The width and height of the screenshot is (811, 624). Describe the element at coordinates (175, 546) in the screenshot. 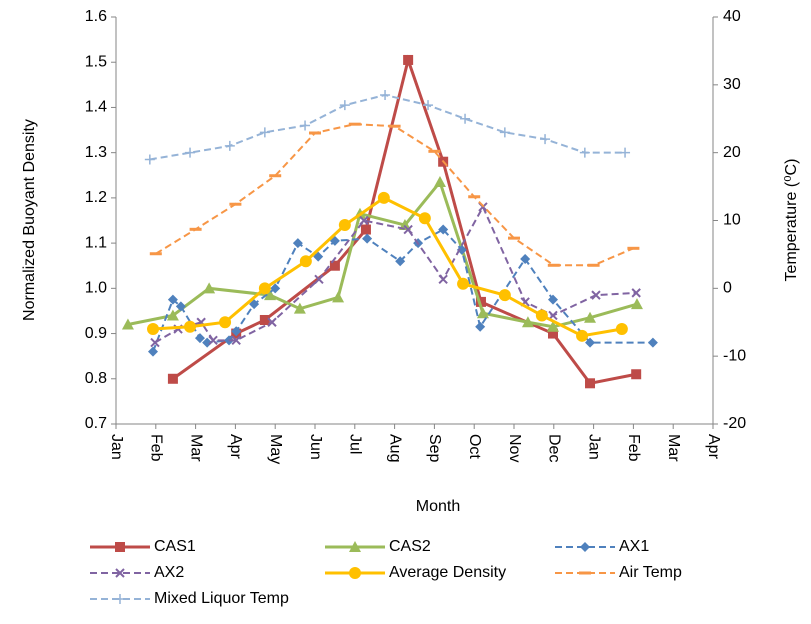

I see `legend-label: CAS1` at that location.